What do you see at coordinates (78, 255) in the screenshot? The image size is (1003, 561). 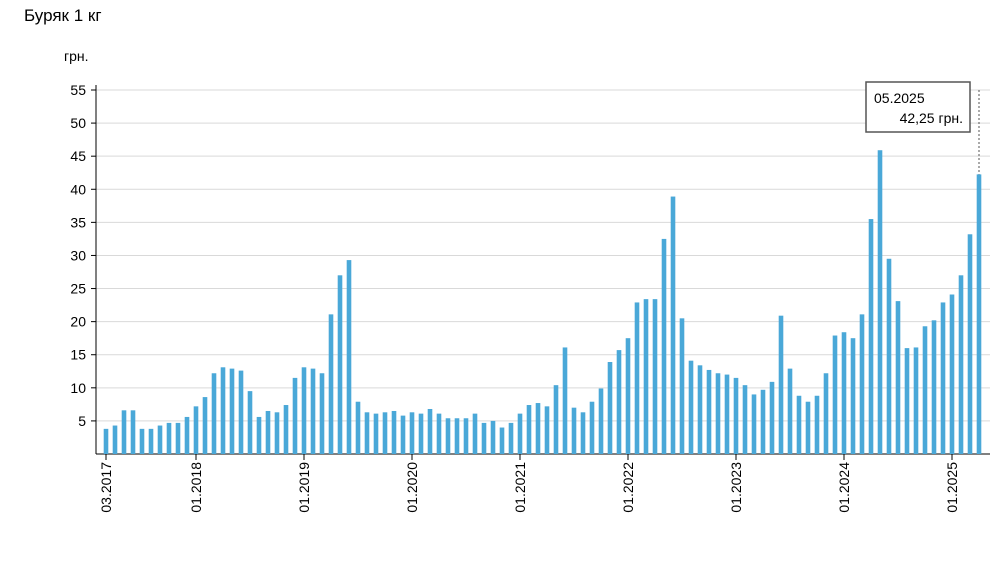 I see `y-tick-label: 30` at bounding box center [78, 255].